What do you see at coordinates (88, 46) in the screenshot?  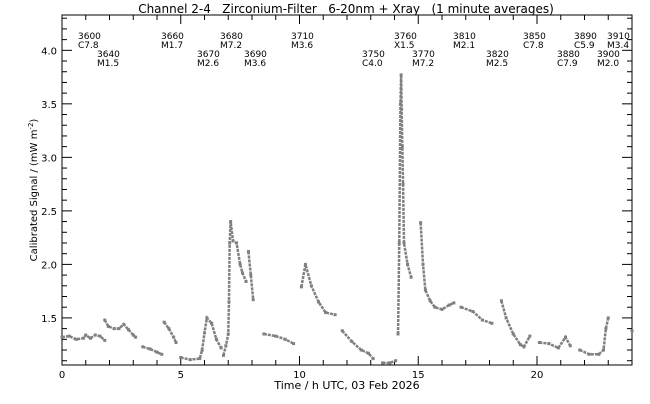 I see `flare-class: C7.8` at bounding box center [88, 46].